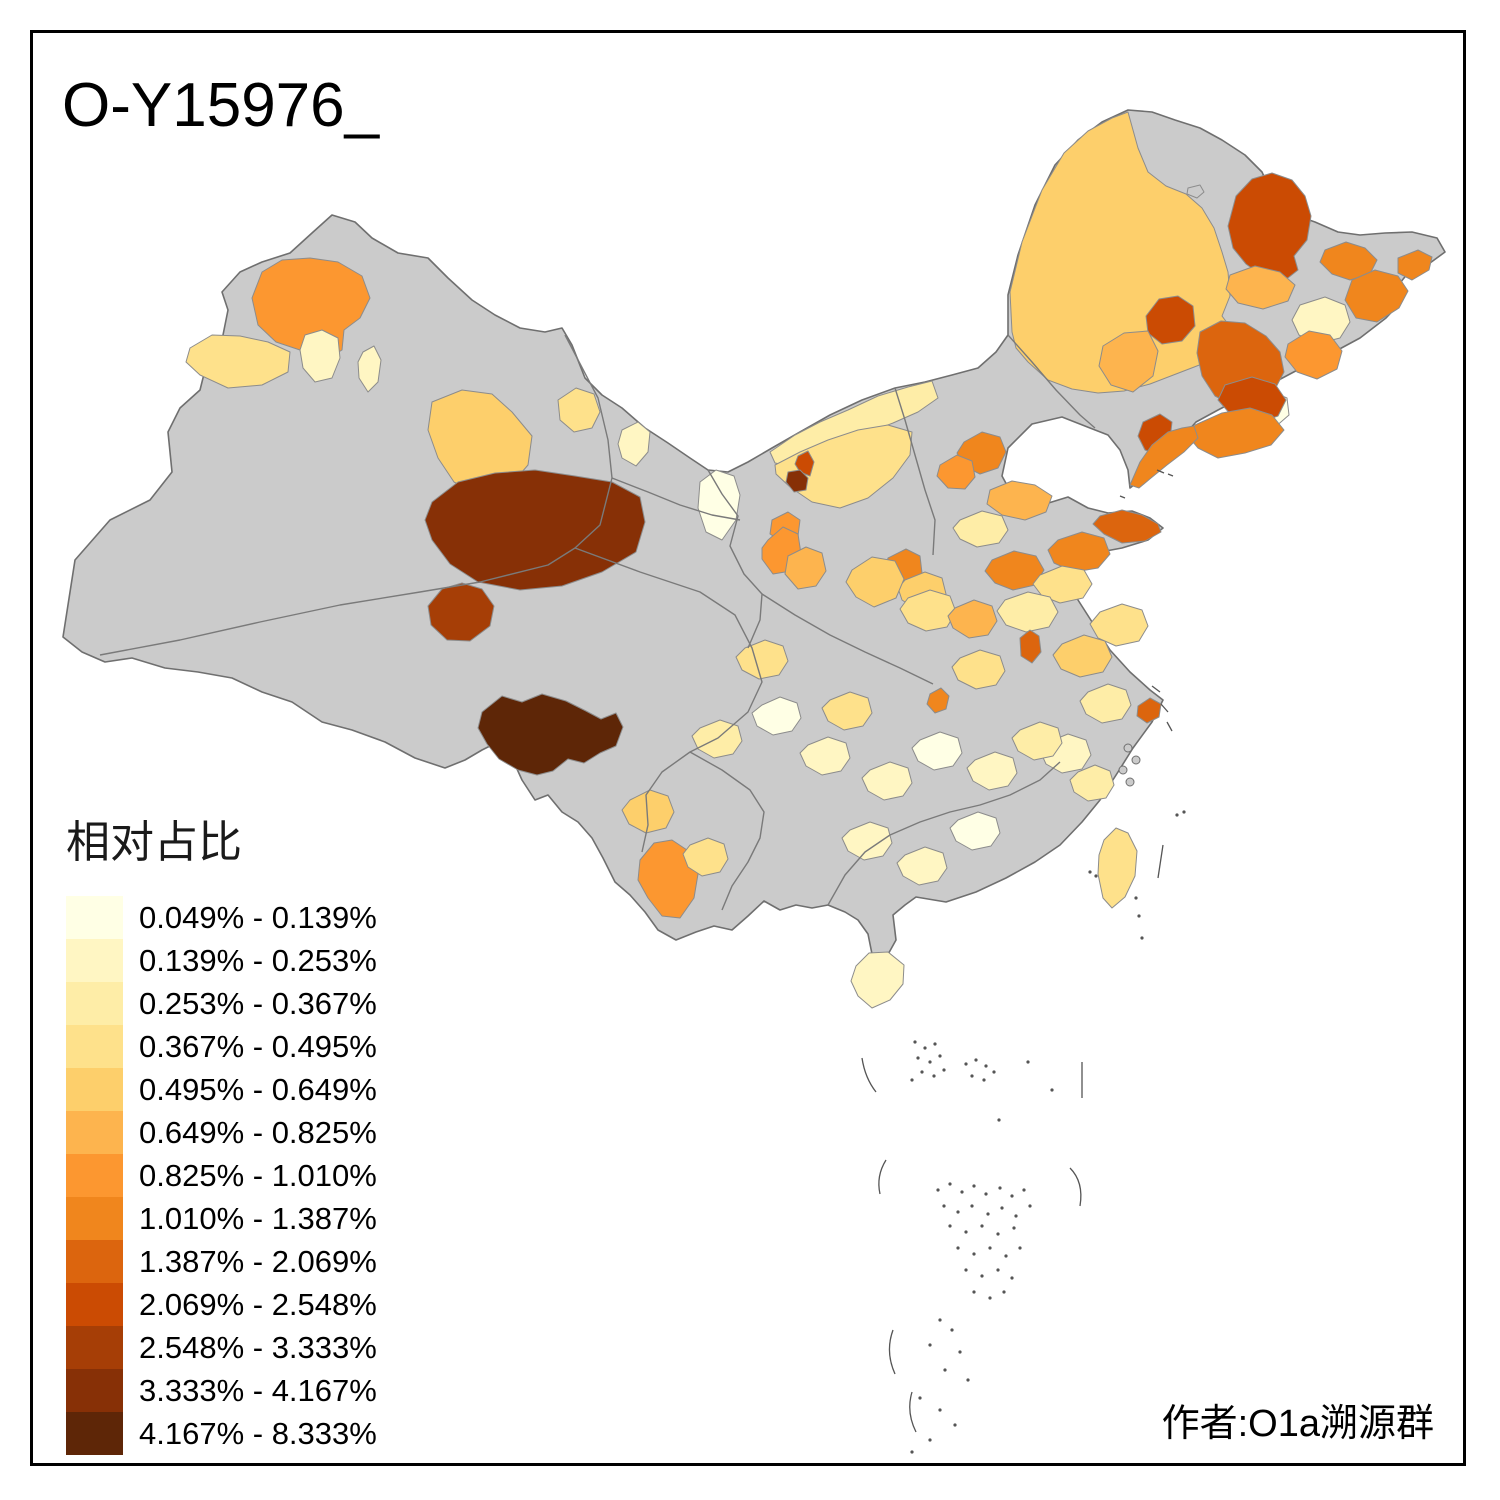 The width and height of the screenshot is (1500, 1500). What do you see at coordinates (258, 1003) in the screenshot?
I see `legend-label: 0.253% - 0.367%` at bounding box center [258, 1003].